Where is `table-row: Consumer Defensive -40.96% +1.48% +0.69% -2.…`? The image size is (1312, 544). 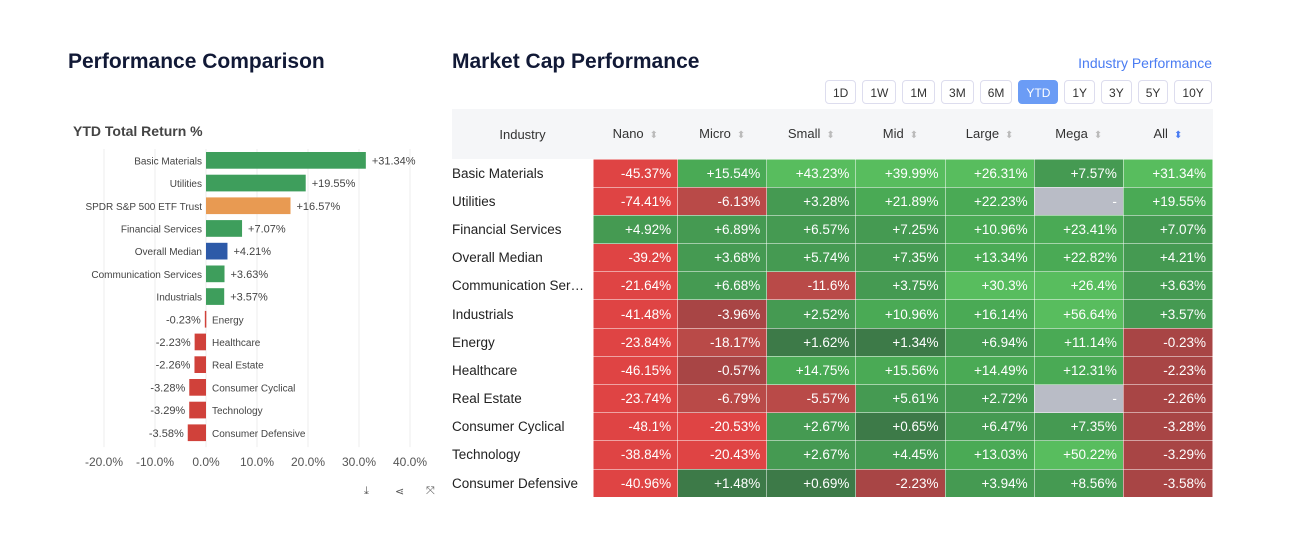 table-row: Consumer Defensive -40.96% +1.48% +0.69% -2.… is located at coordinates (833, 483).